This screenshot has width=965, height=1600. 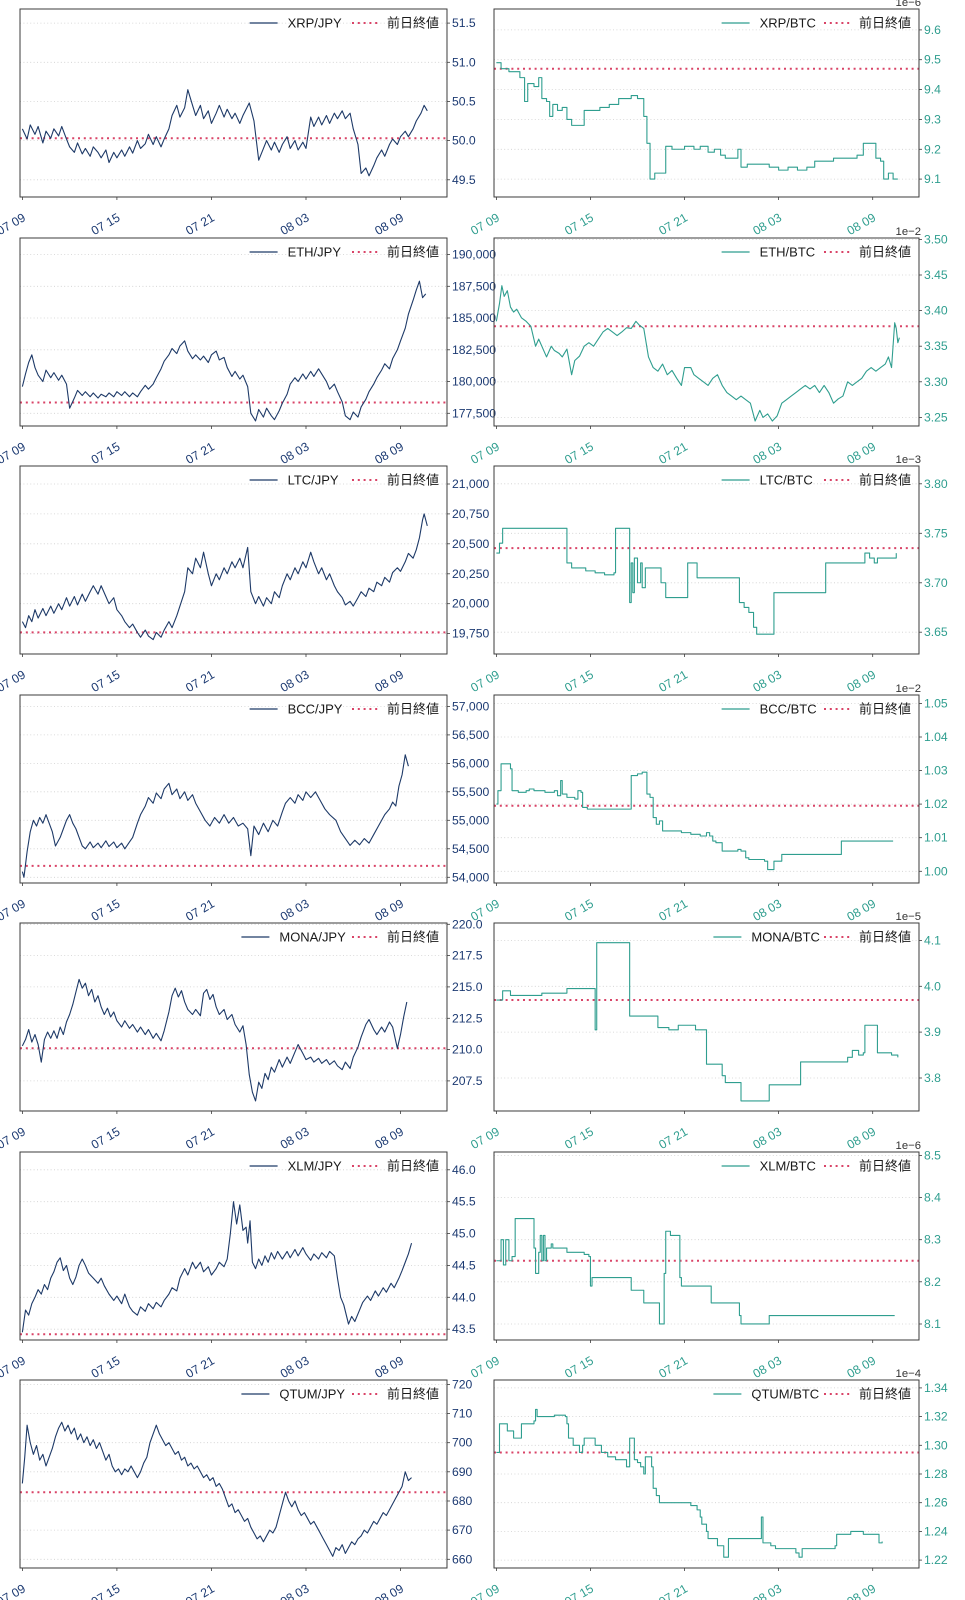 I want to click on legend: BCC/JPY 前日終値, so click(x=344, y=708).